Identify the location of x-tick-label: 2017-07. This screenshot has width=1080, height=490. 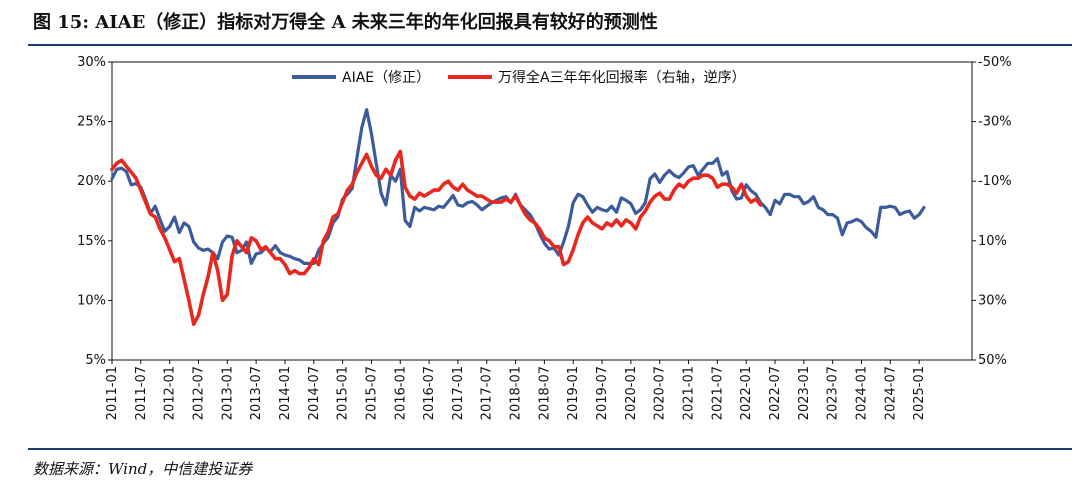
(487, 393).